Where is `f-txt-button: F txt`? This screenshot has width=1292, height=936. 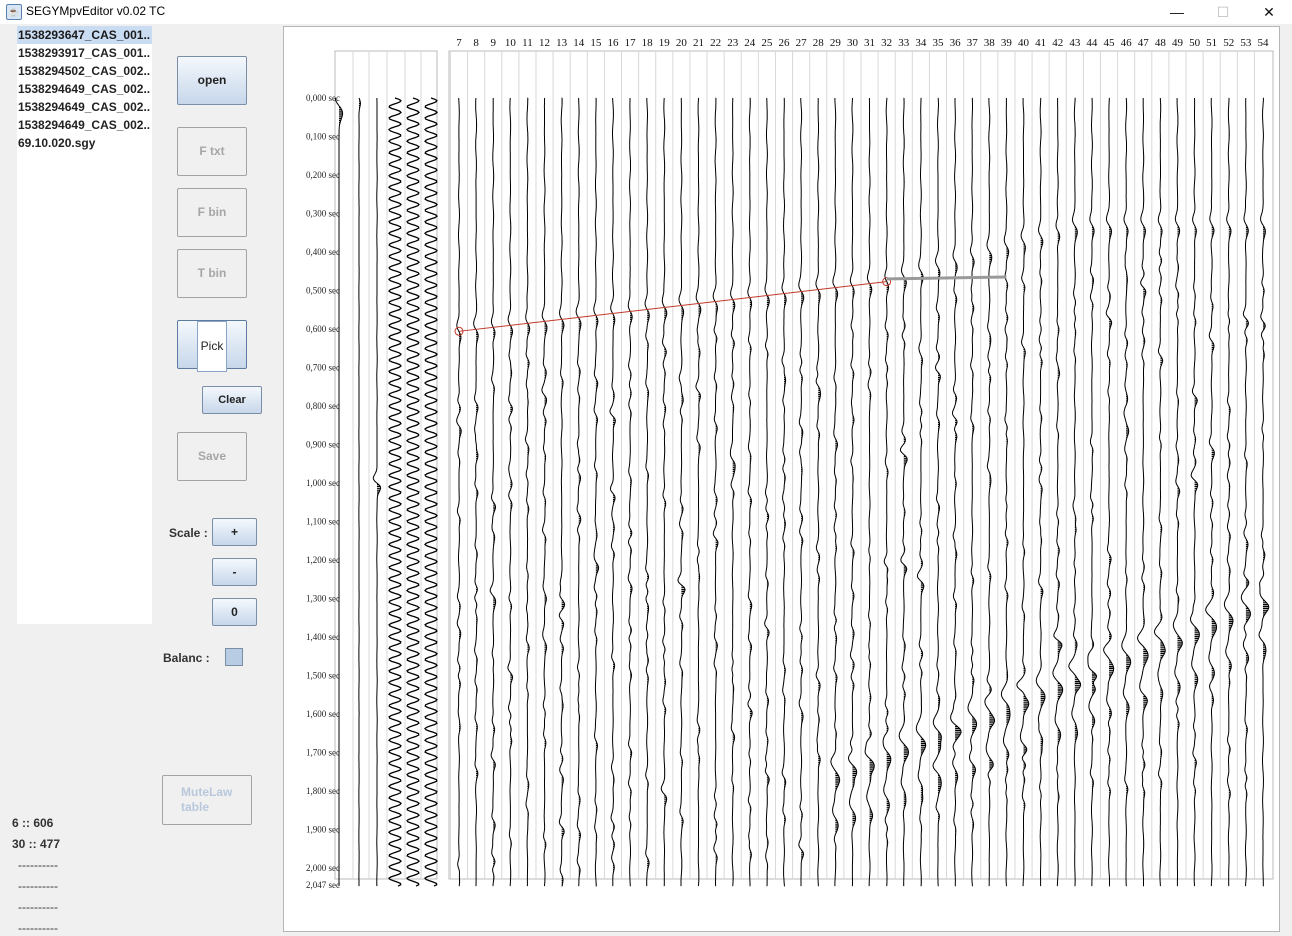 f-txt-button: F txt is located at coordinates (212, 151).